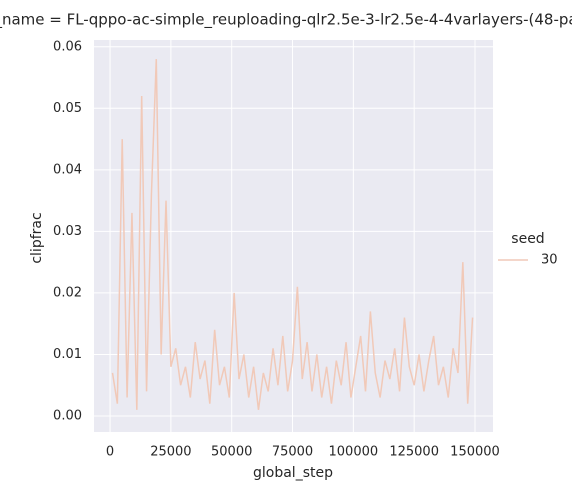 Image resolution: width=572 pixels, height=500 pixels. Describe the element at coordinates (354, 452) in the screenshot. I see `x-tick-label: 100000` at that location.